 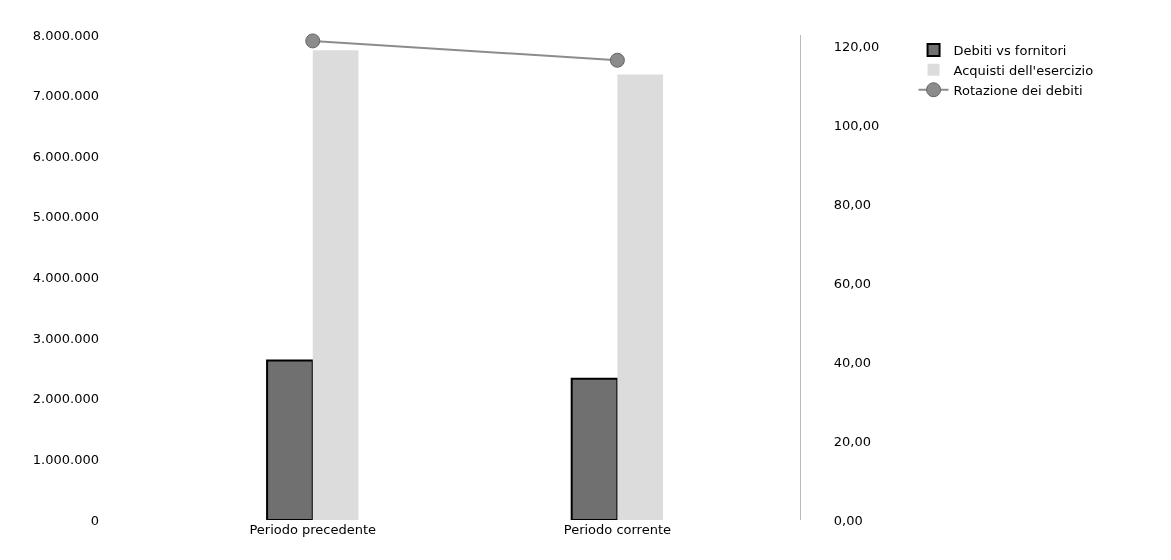 I want to click on y-tick-label: 6.000.000, so click(x=65, y=156).